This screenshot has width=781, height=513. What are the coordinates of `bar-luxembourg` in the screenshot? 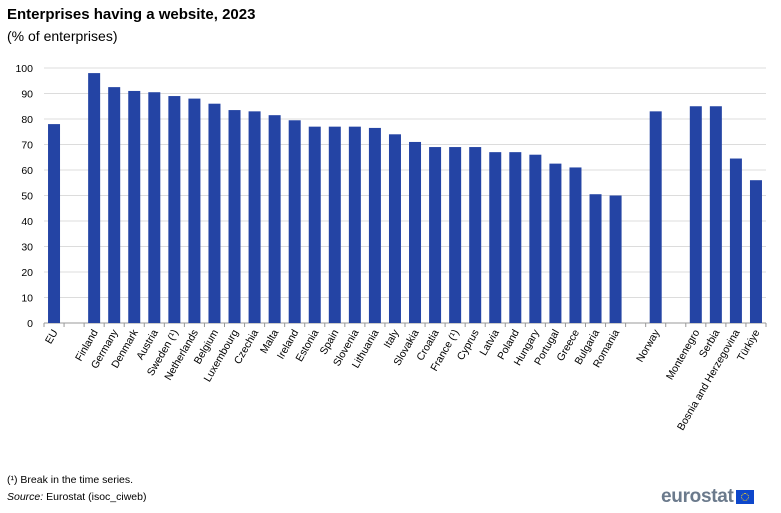 It's located at (234, 216).